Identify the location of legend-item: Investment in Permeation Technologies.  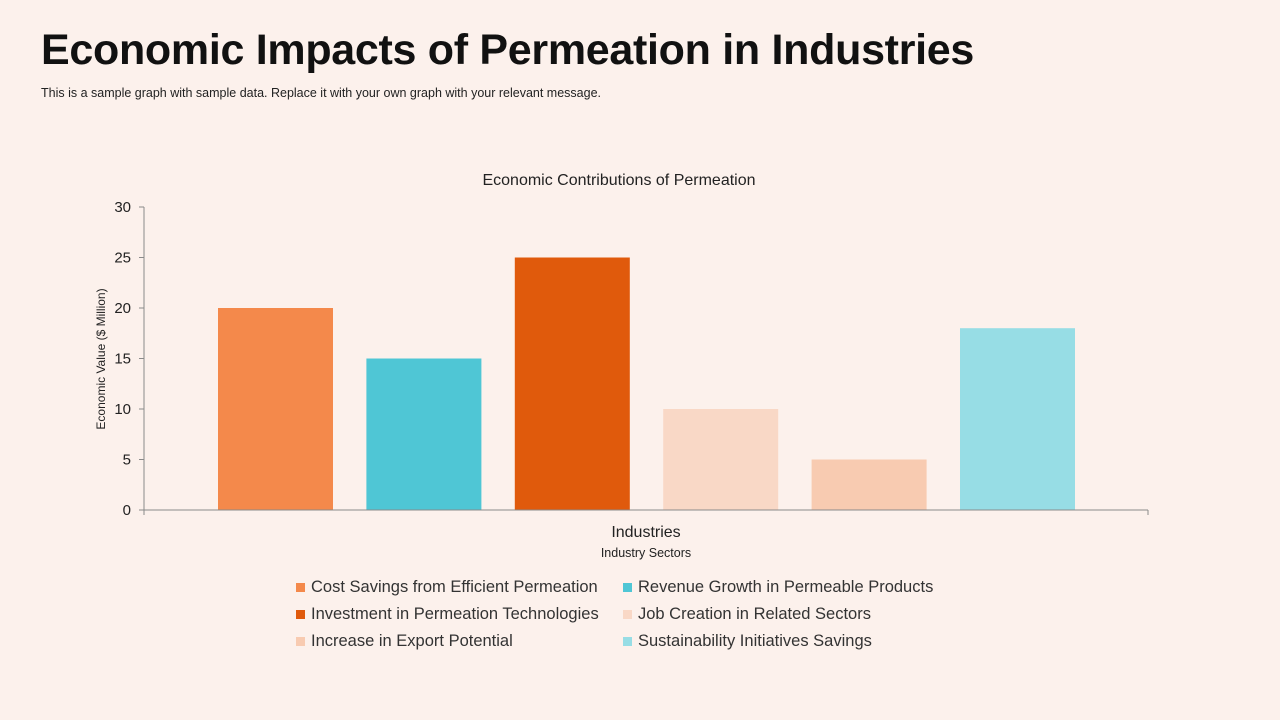
(459, 614).